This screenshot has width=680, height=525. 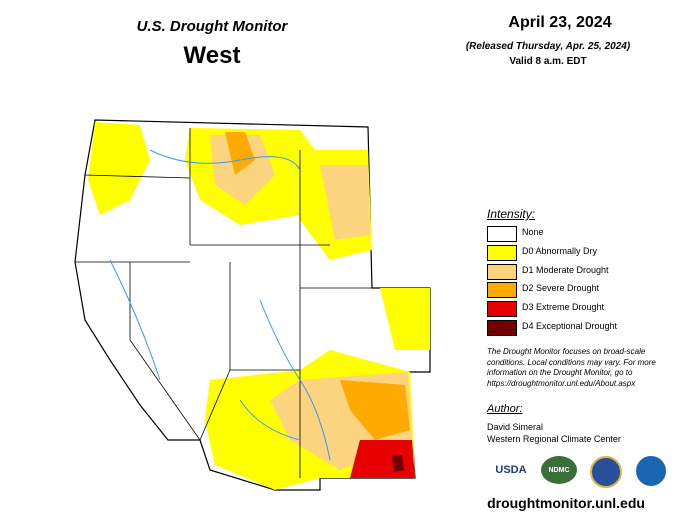 I want to click on logo-seal, so click(x=606, y=472).